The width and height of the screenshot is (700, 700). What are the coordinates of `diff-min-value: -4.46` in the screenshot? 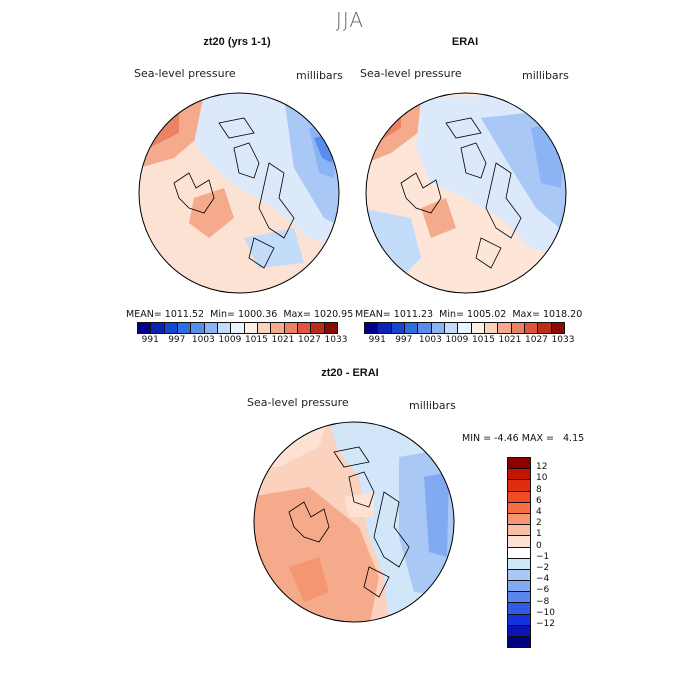 It's located at (506, 438).